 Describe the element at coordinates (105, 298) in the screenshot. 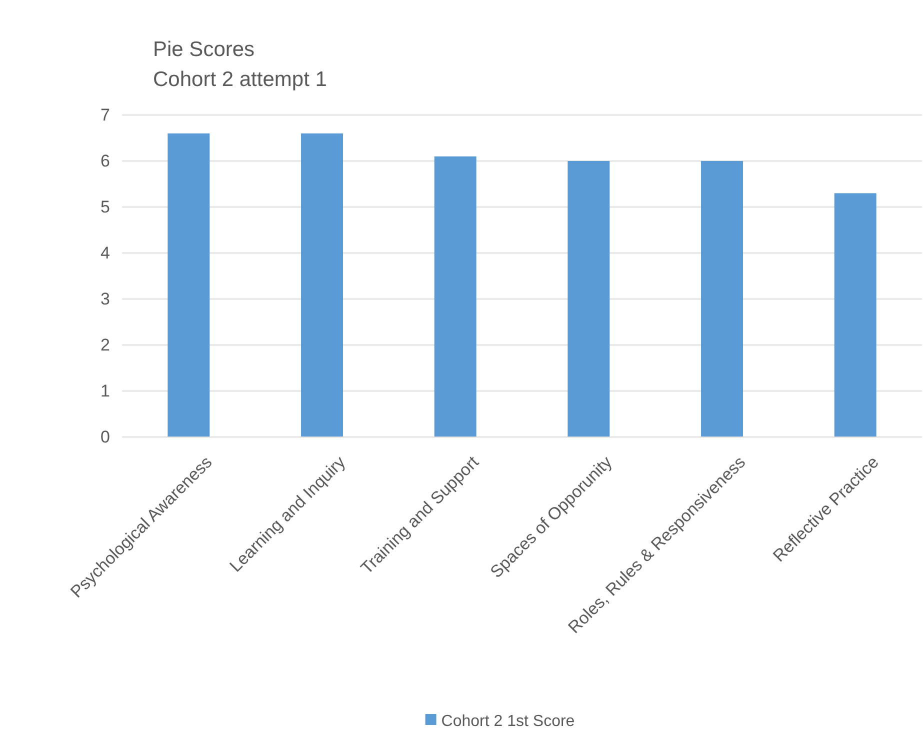

I see `y-tick-label: 3` at that location.